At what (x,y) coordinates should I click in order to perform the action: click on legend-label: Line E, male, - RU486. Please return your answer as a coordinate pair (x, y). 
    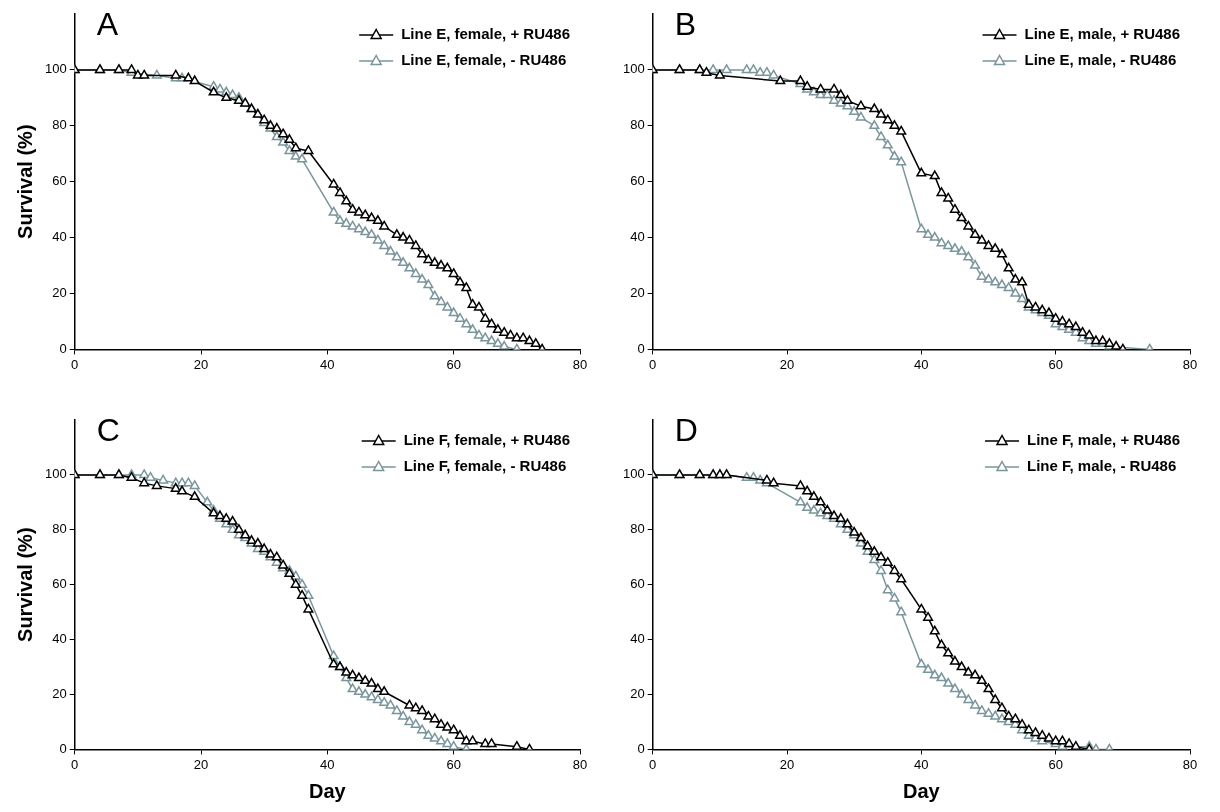
    Looking at the image, I should click on (1100, 60).